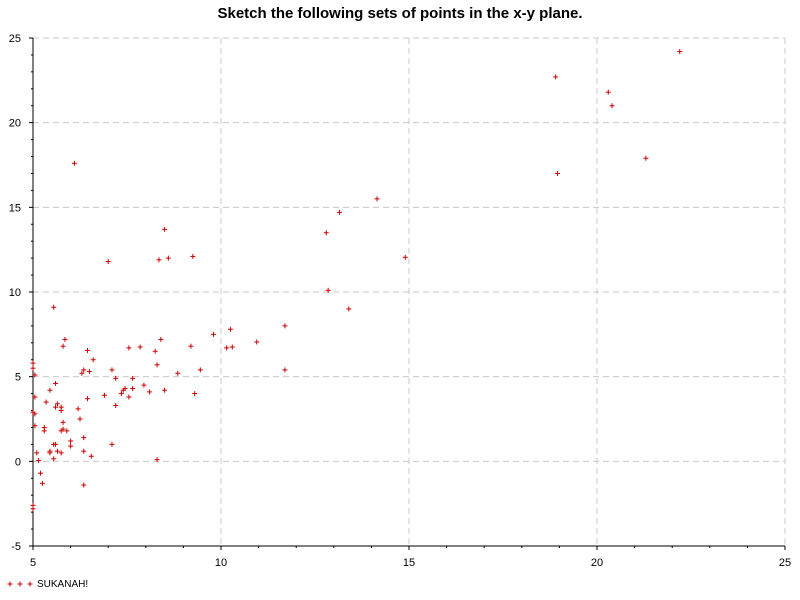 The image size is (800, 600). I want to click on legend-label: SUKANAH!, so click(62, 584).